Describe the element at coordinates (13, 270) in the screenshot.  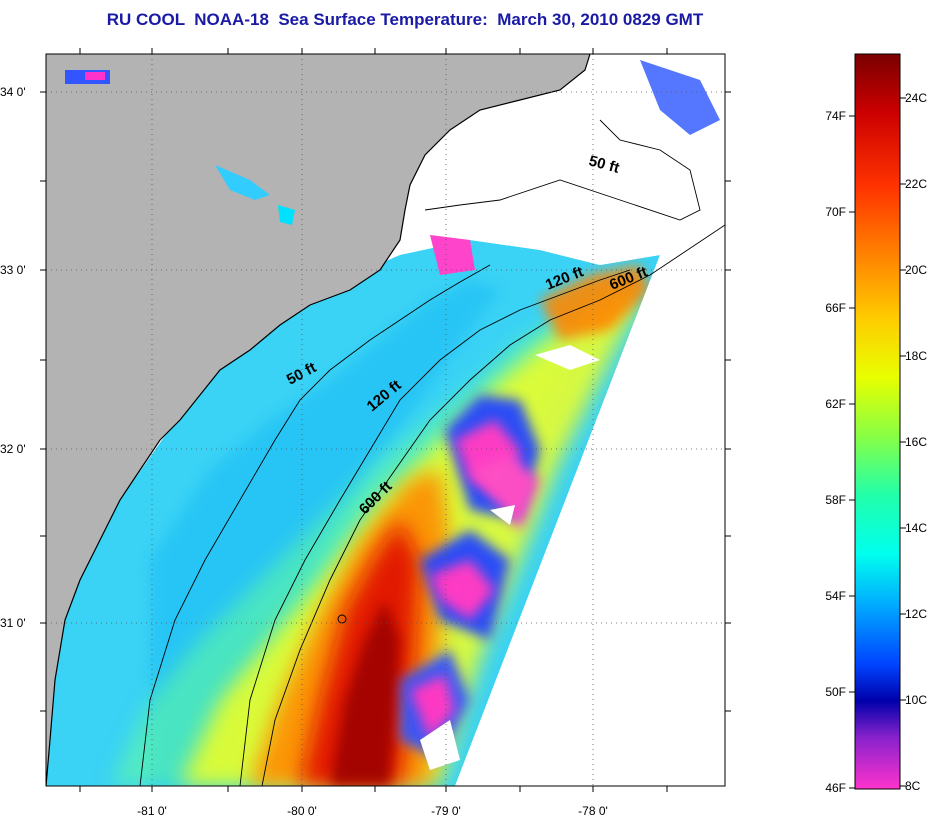
I see `lat-label-33: 33 0'` at that location.